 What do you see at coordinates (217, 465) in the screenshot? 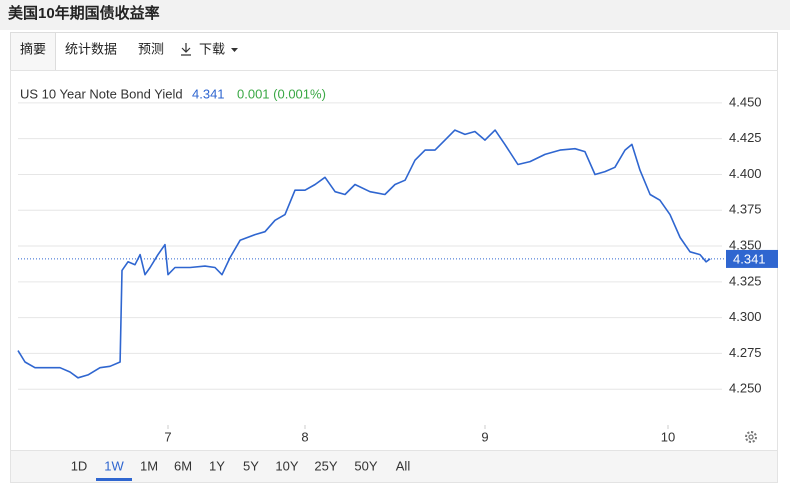
I see `range-button: 1Y` at bounding box center [217, 465].